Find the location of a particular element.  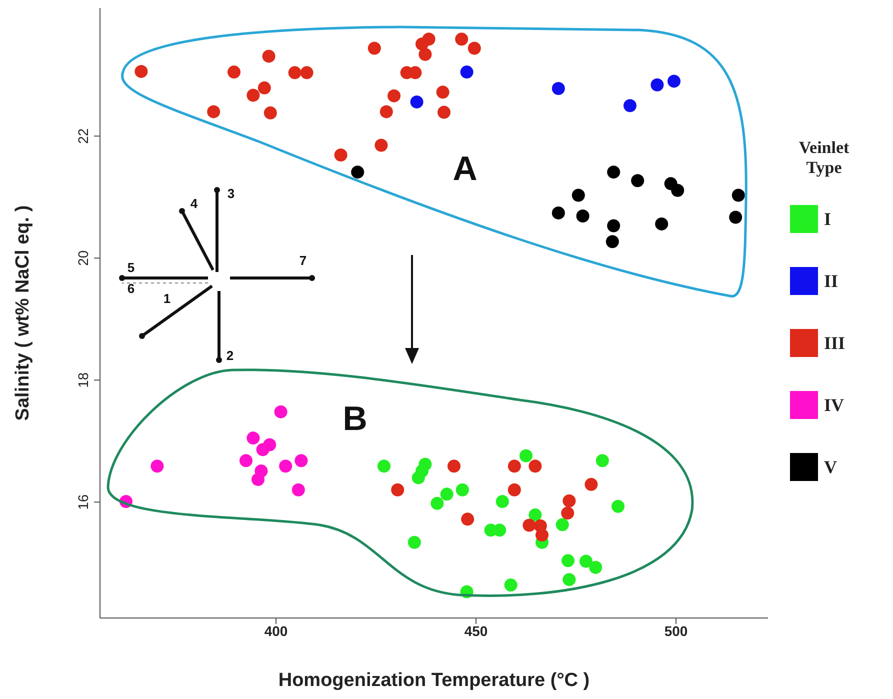

legend-title: Veinlet Type is located at coordinates (824, 158).